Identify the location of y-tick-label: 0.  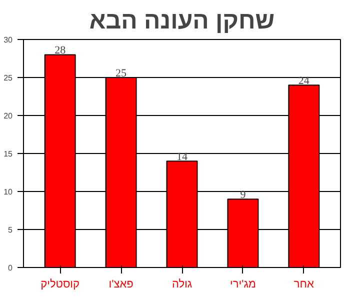
(11, 268).